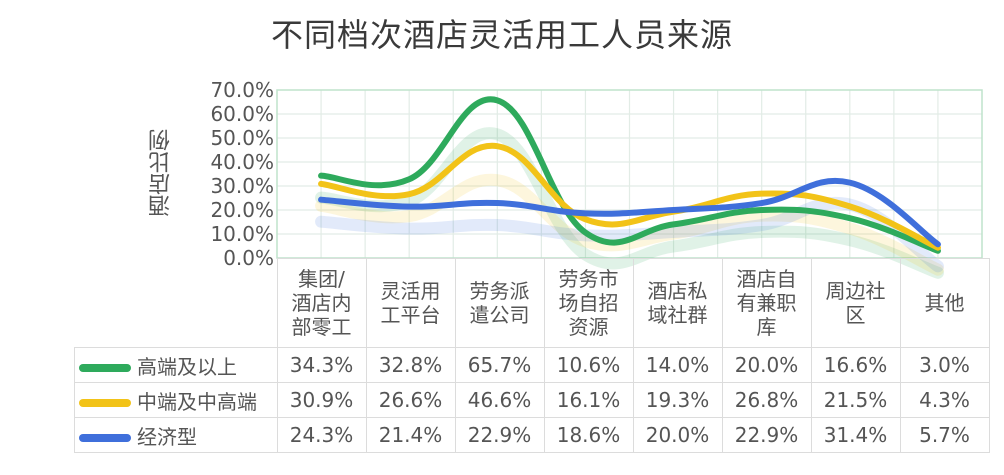  I want to click on y-tick: 10.0%, so click(242, 234).